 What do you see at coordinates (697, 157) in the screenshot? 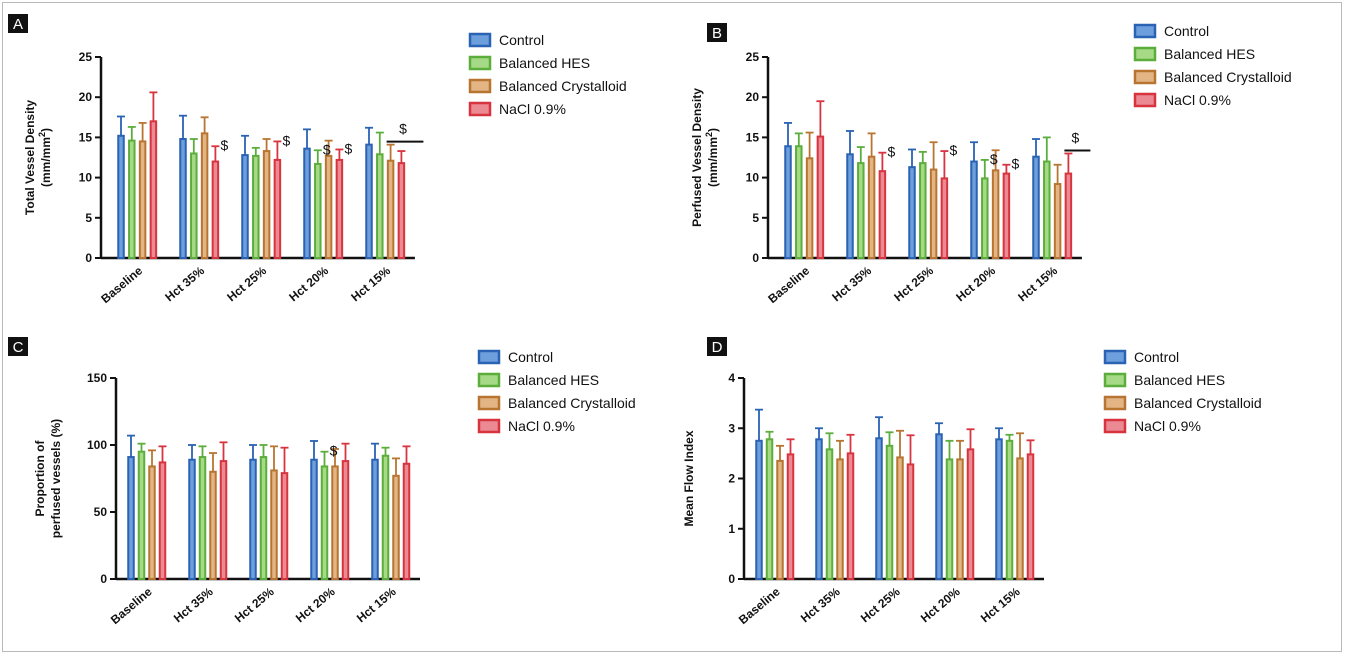
I see `y-axis-label: Perfused Vessel Density` at bounding box center [697, 157].